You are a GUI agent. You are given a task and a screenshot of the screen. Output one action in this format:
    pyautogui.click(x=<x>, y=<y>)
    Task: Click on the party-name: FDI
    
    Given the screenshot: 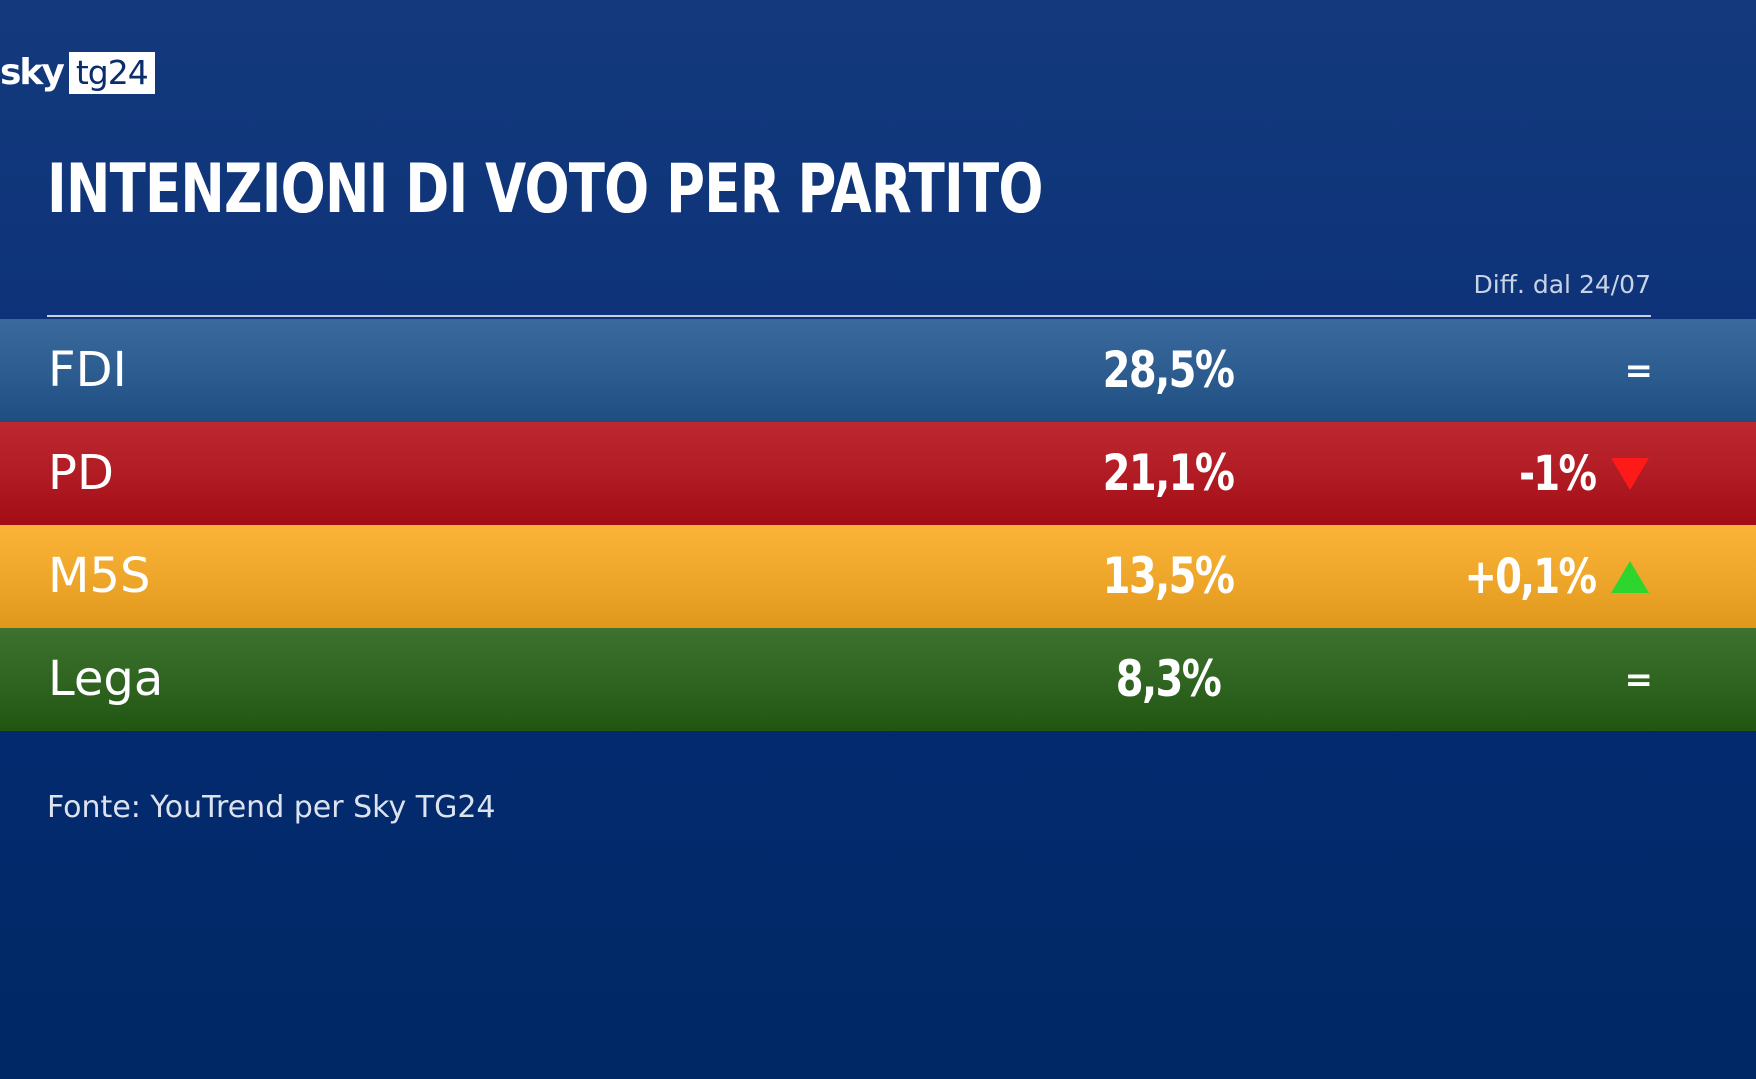 What is the action you would take?
    pyautogui.click(x=87, y=370)
    